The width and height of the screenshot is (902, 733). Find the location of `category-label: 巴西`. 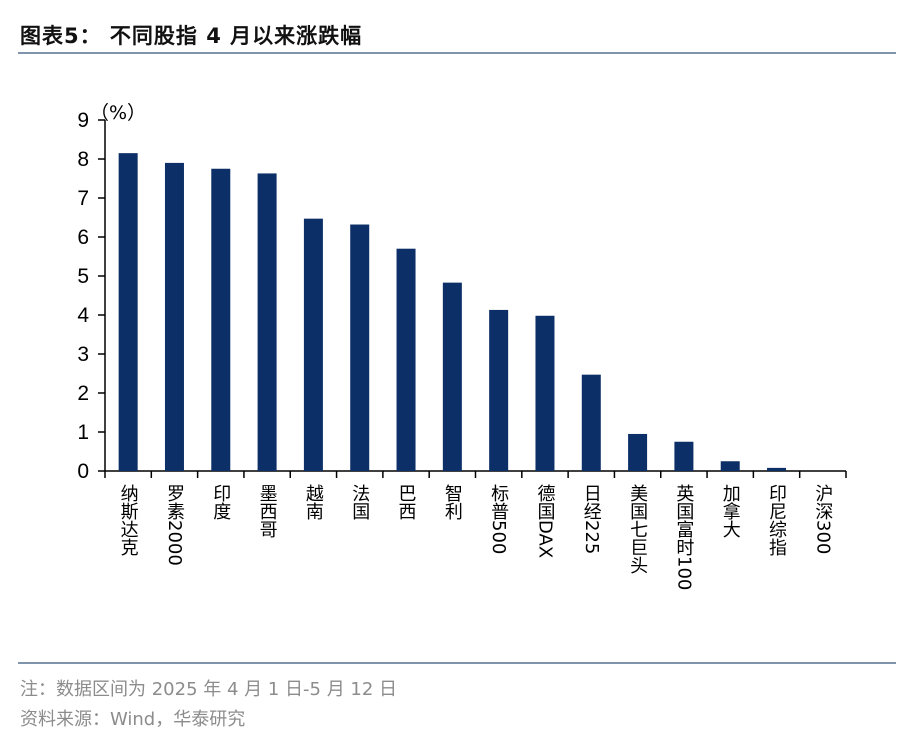

category-label: 巴西 is located at coordinates (406, 502).